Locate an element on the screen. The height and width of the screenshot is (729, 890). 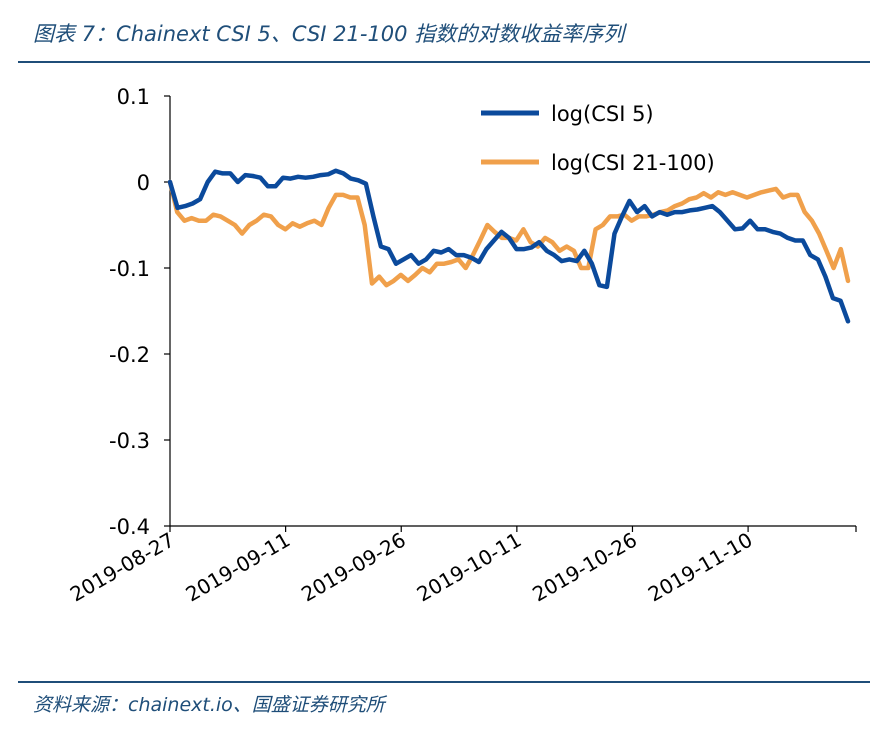
legend: log(CSI 5) log(CSI 21-100) is located at coordinates (598, 138).